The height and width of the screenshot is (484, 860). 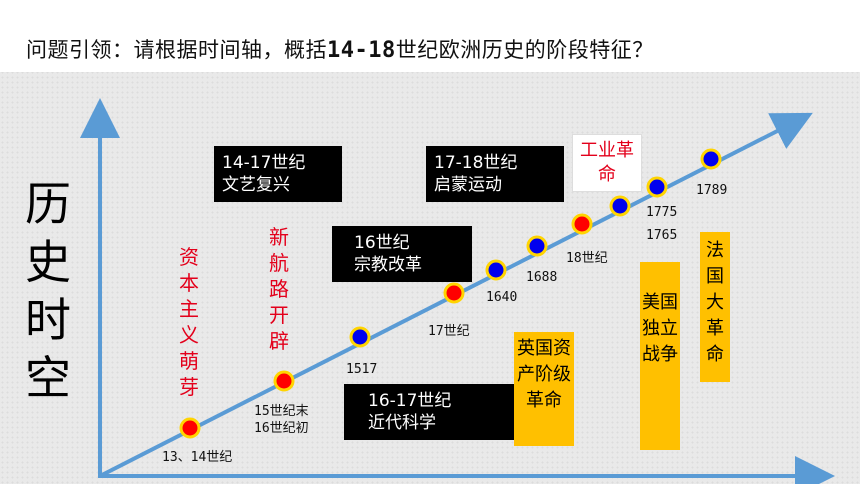 What do you see at coordinates (495, 174) in the screenshot?
I see `enlightenment-box: 17-18世纪 启蒙运动` at bounding box center [495, 174].